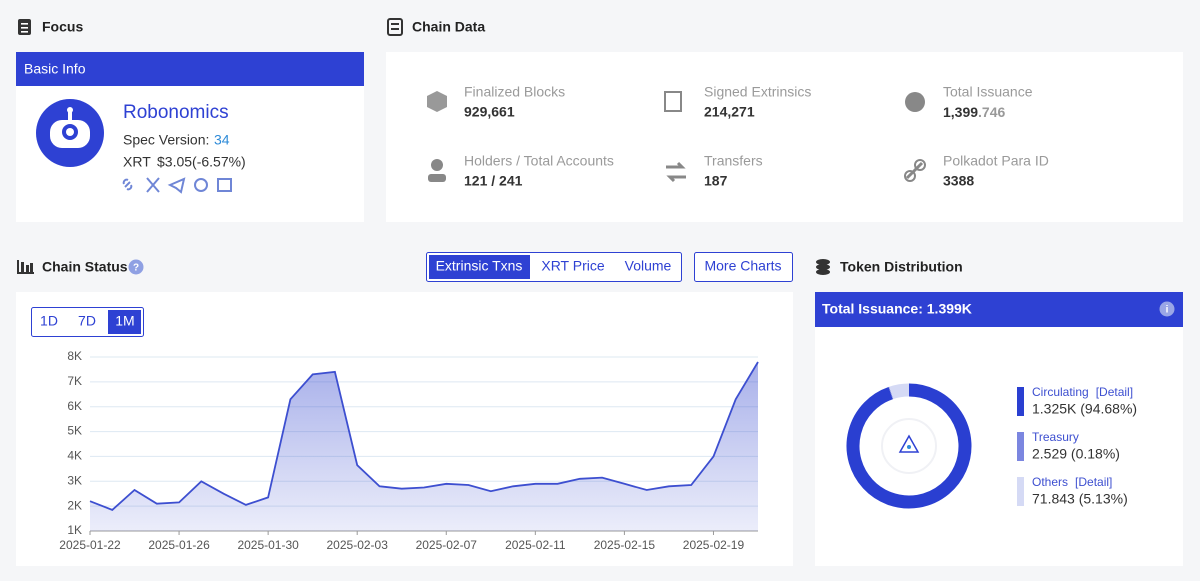 Image resolution: width=1200 pixels, height=581 pixels. What do you see at coordinates (395, 27) in the screenshot?
I see `chain-data-icon` at bounding box center [395, 27].